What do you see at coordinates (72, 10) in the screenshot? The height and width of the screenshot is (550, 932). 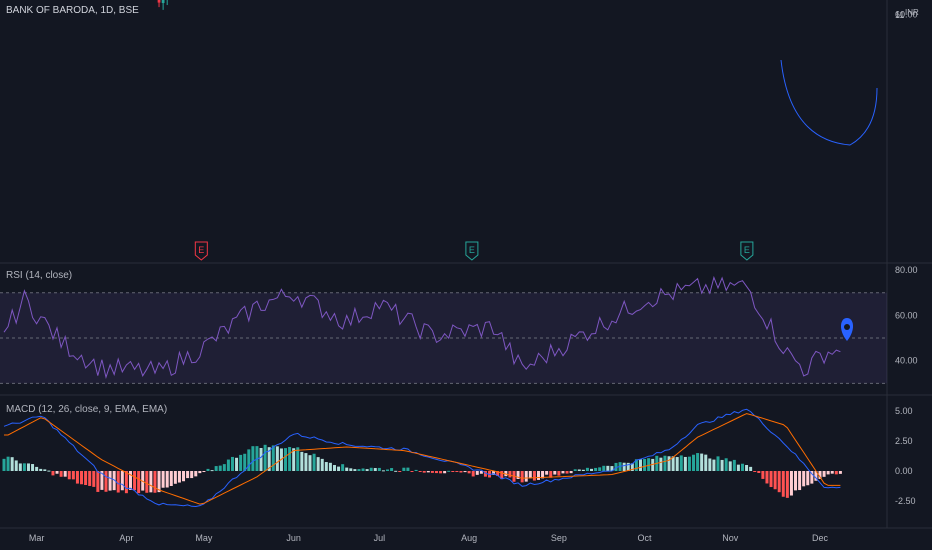 I see `symbol-title: BANK OF BARODA, 1D, BSE` at bounding box center [72, 10].